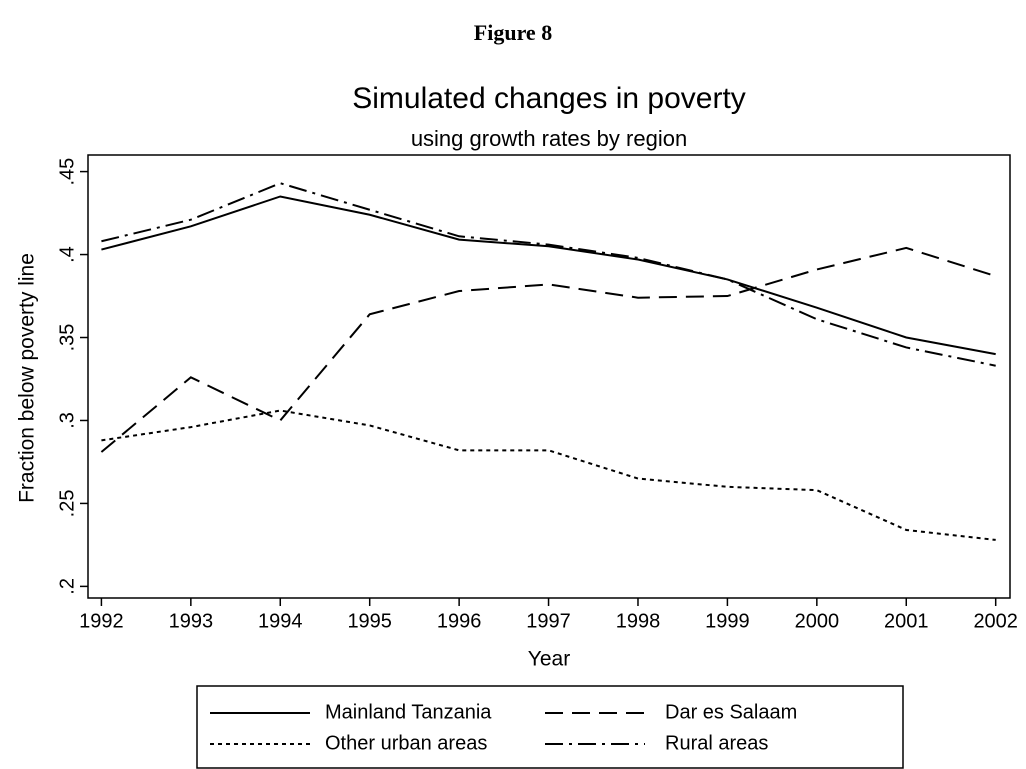 The image size is (1026, 769). I want to click on y-tick-label: .3, so click(67, 420).